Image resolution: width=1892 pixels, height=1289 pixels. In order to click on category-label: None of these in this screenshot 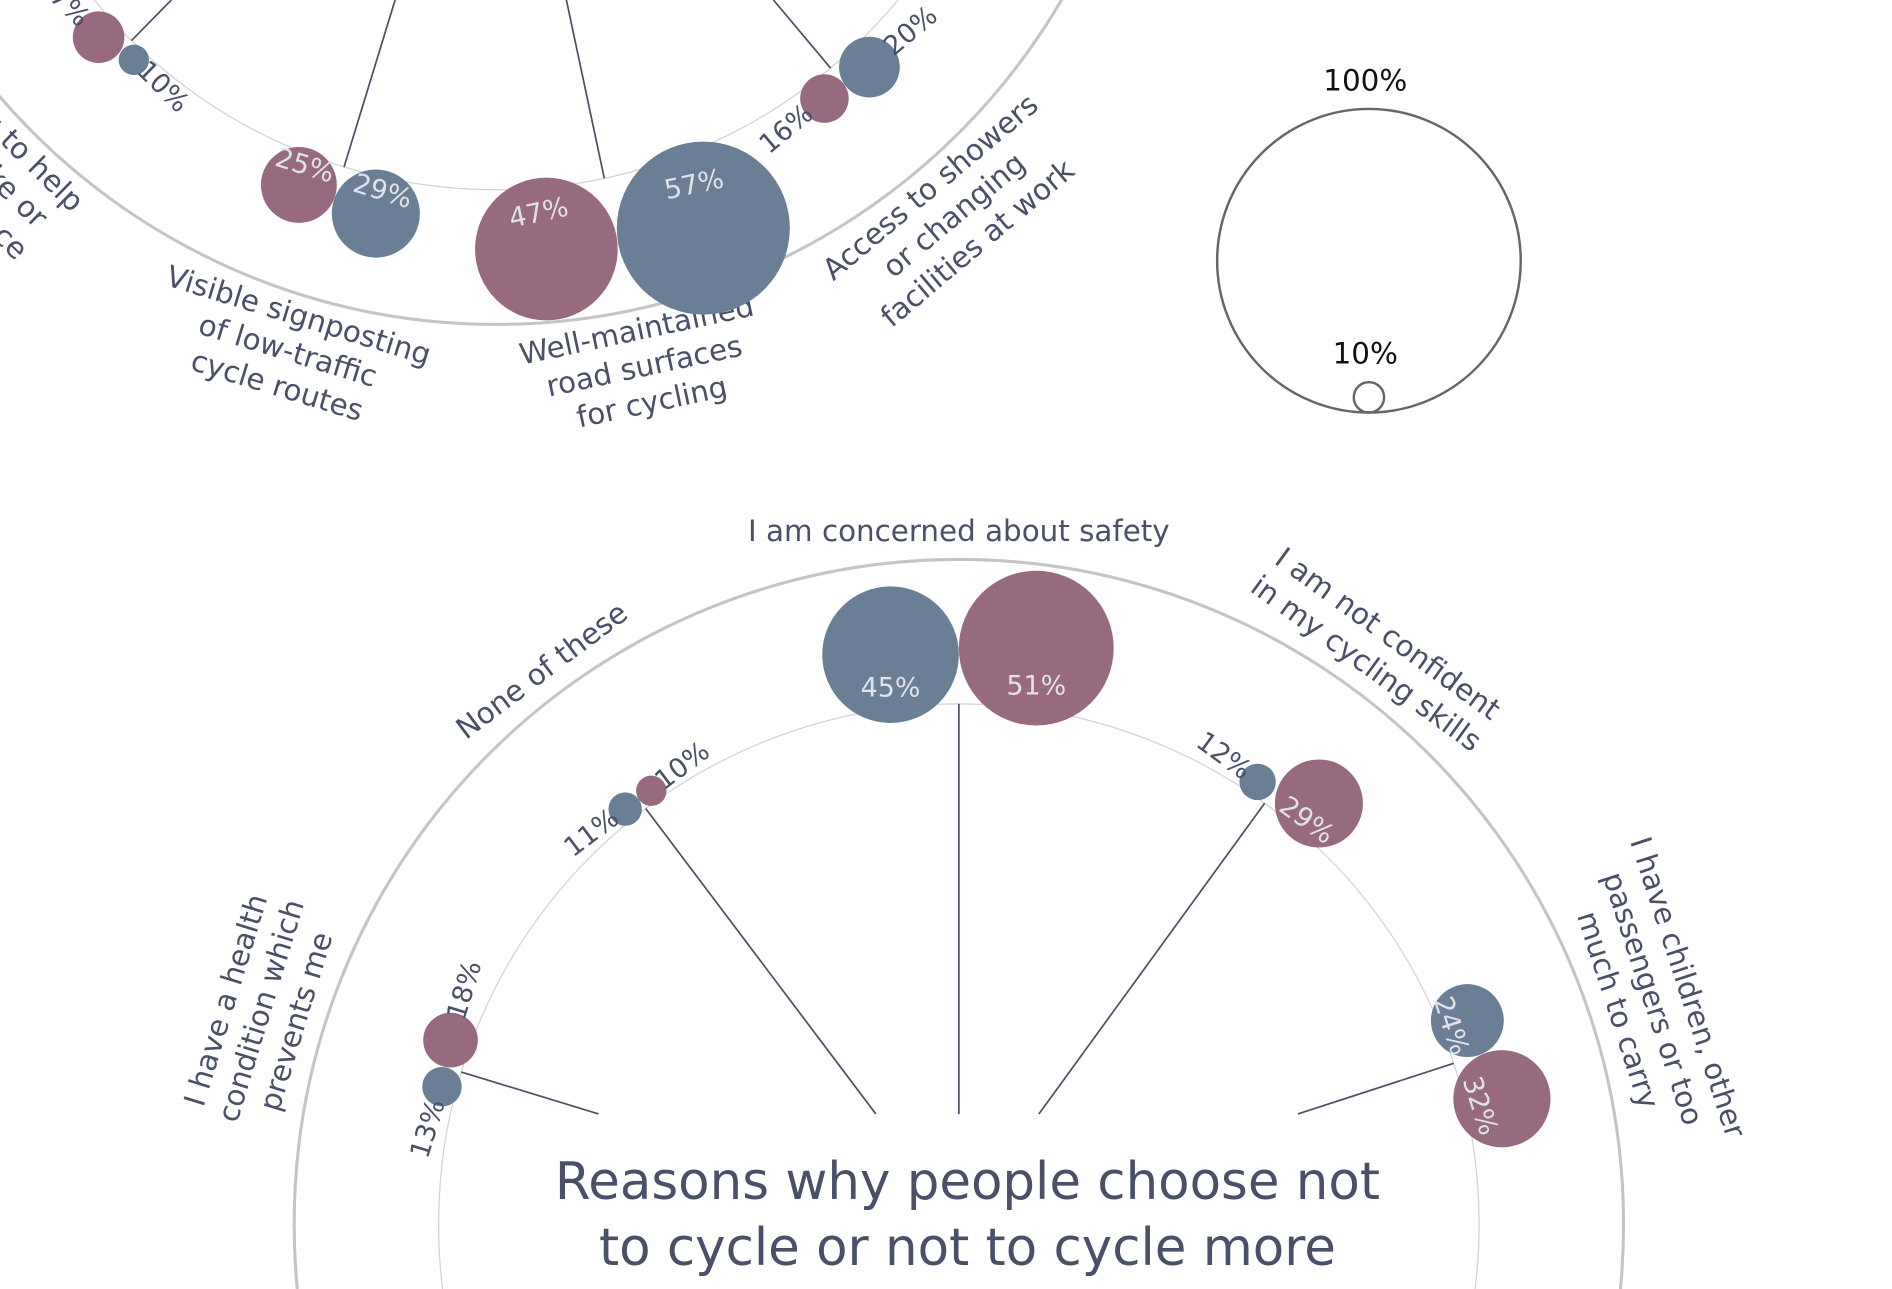, I will do `click(542, 670)`.